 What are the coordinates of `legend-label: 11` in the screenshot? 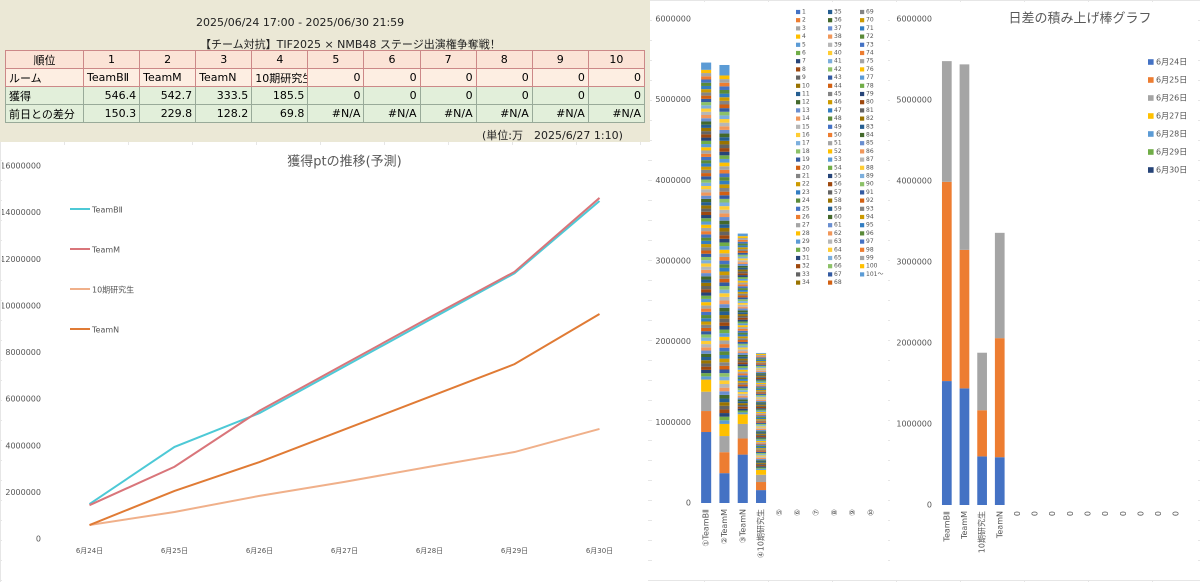 It's located at (806, 94).